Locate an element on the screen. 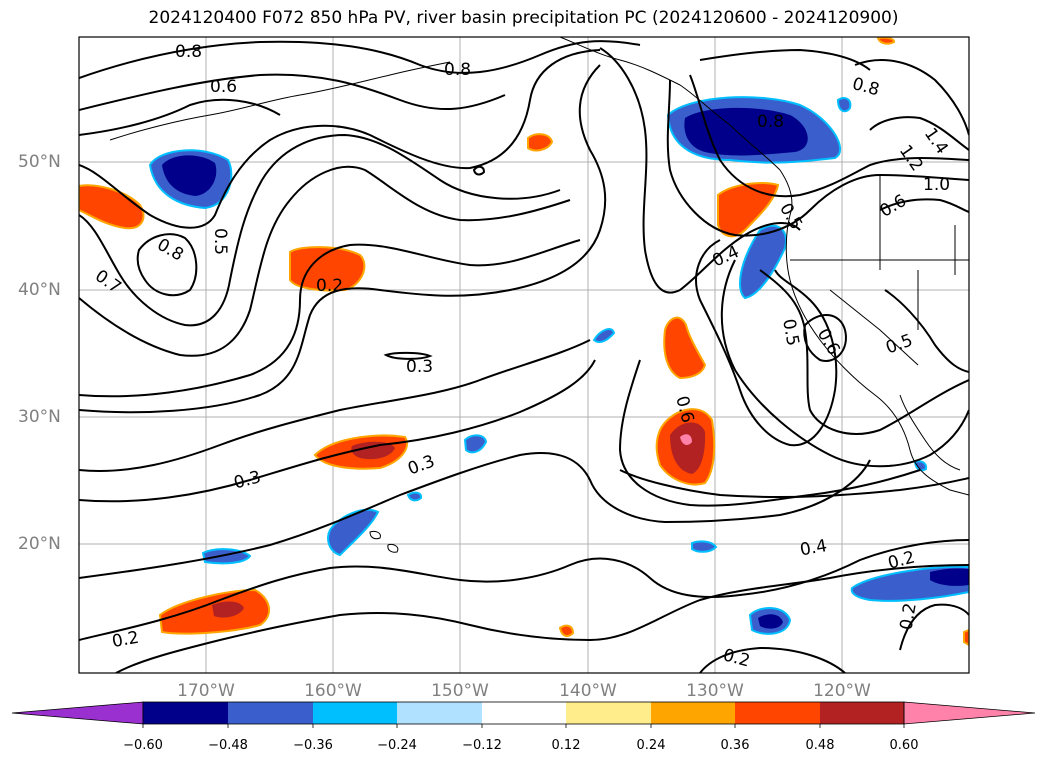  colorbar-tick-label: 0.48 is located at coordinates (820, 745).